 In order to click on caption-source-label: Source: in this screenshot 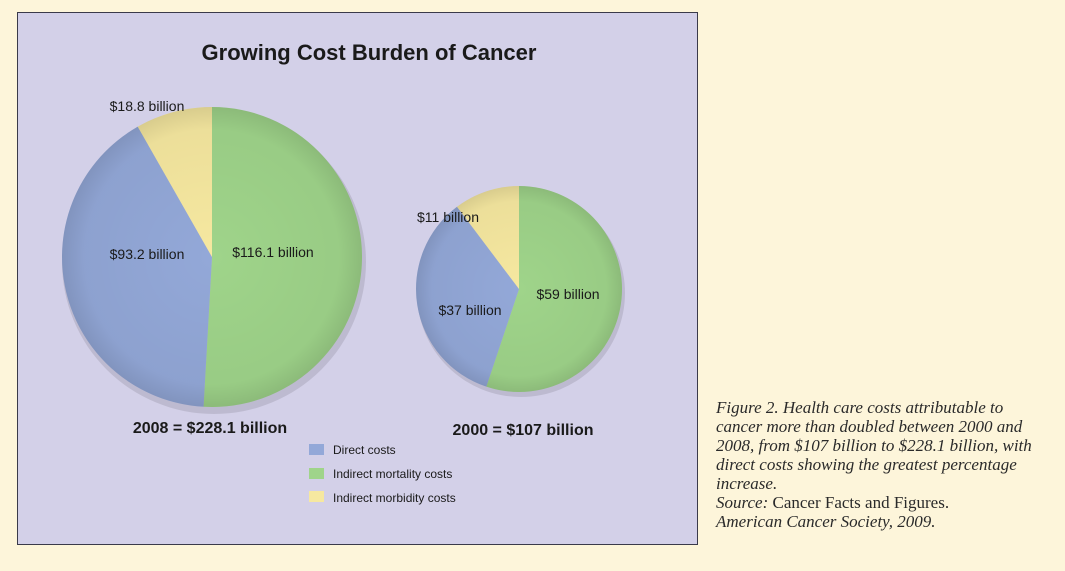, I will do `click(742, 502)`.